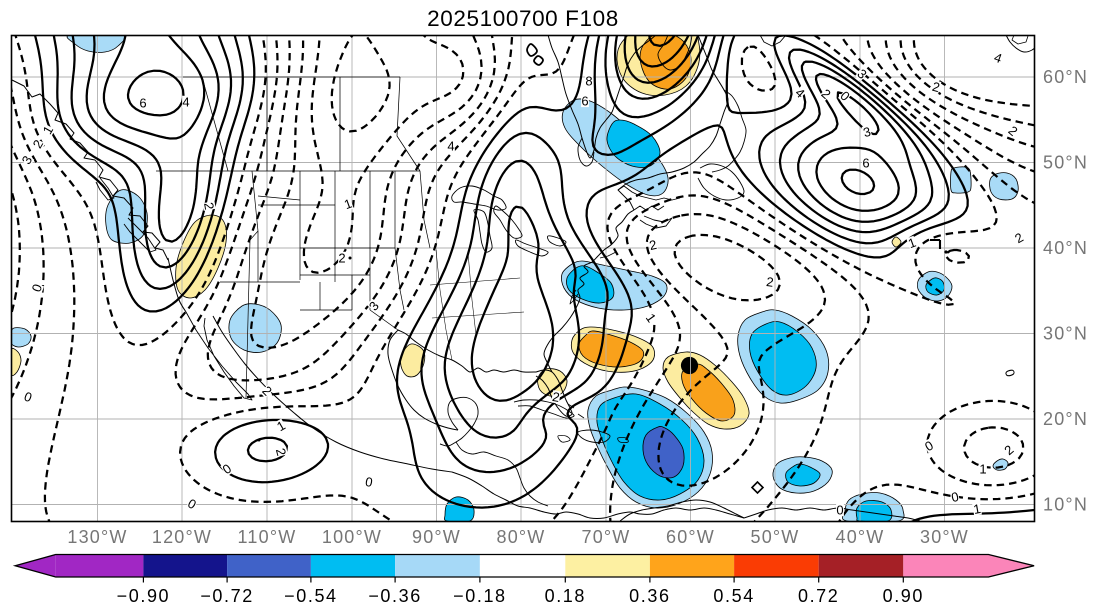  I want to click on svg-text: 50°N, so click(1065, 163).